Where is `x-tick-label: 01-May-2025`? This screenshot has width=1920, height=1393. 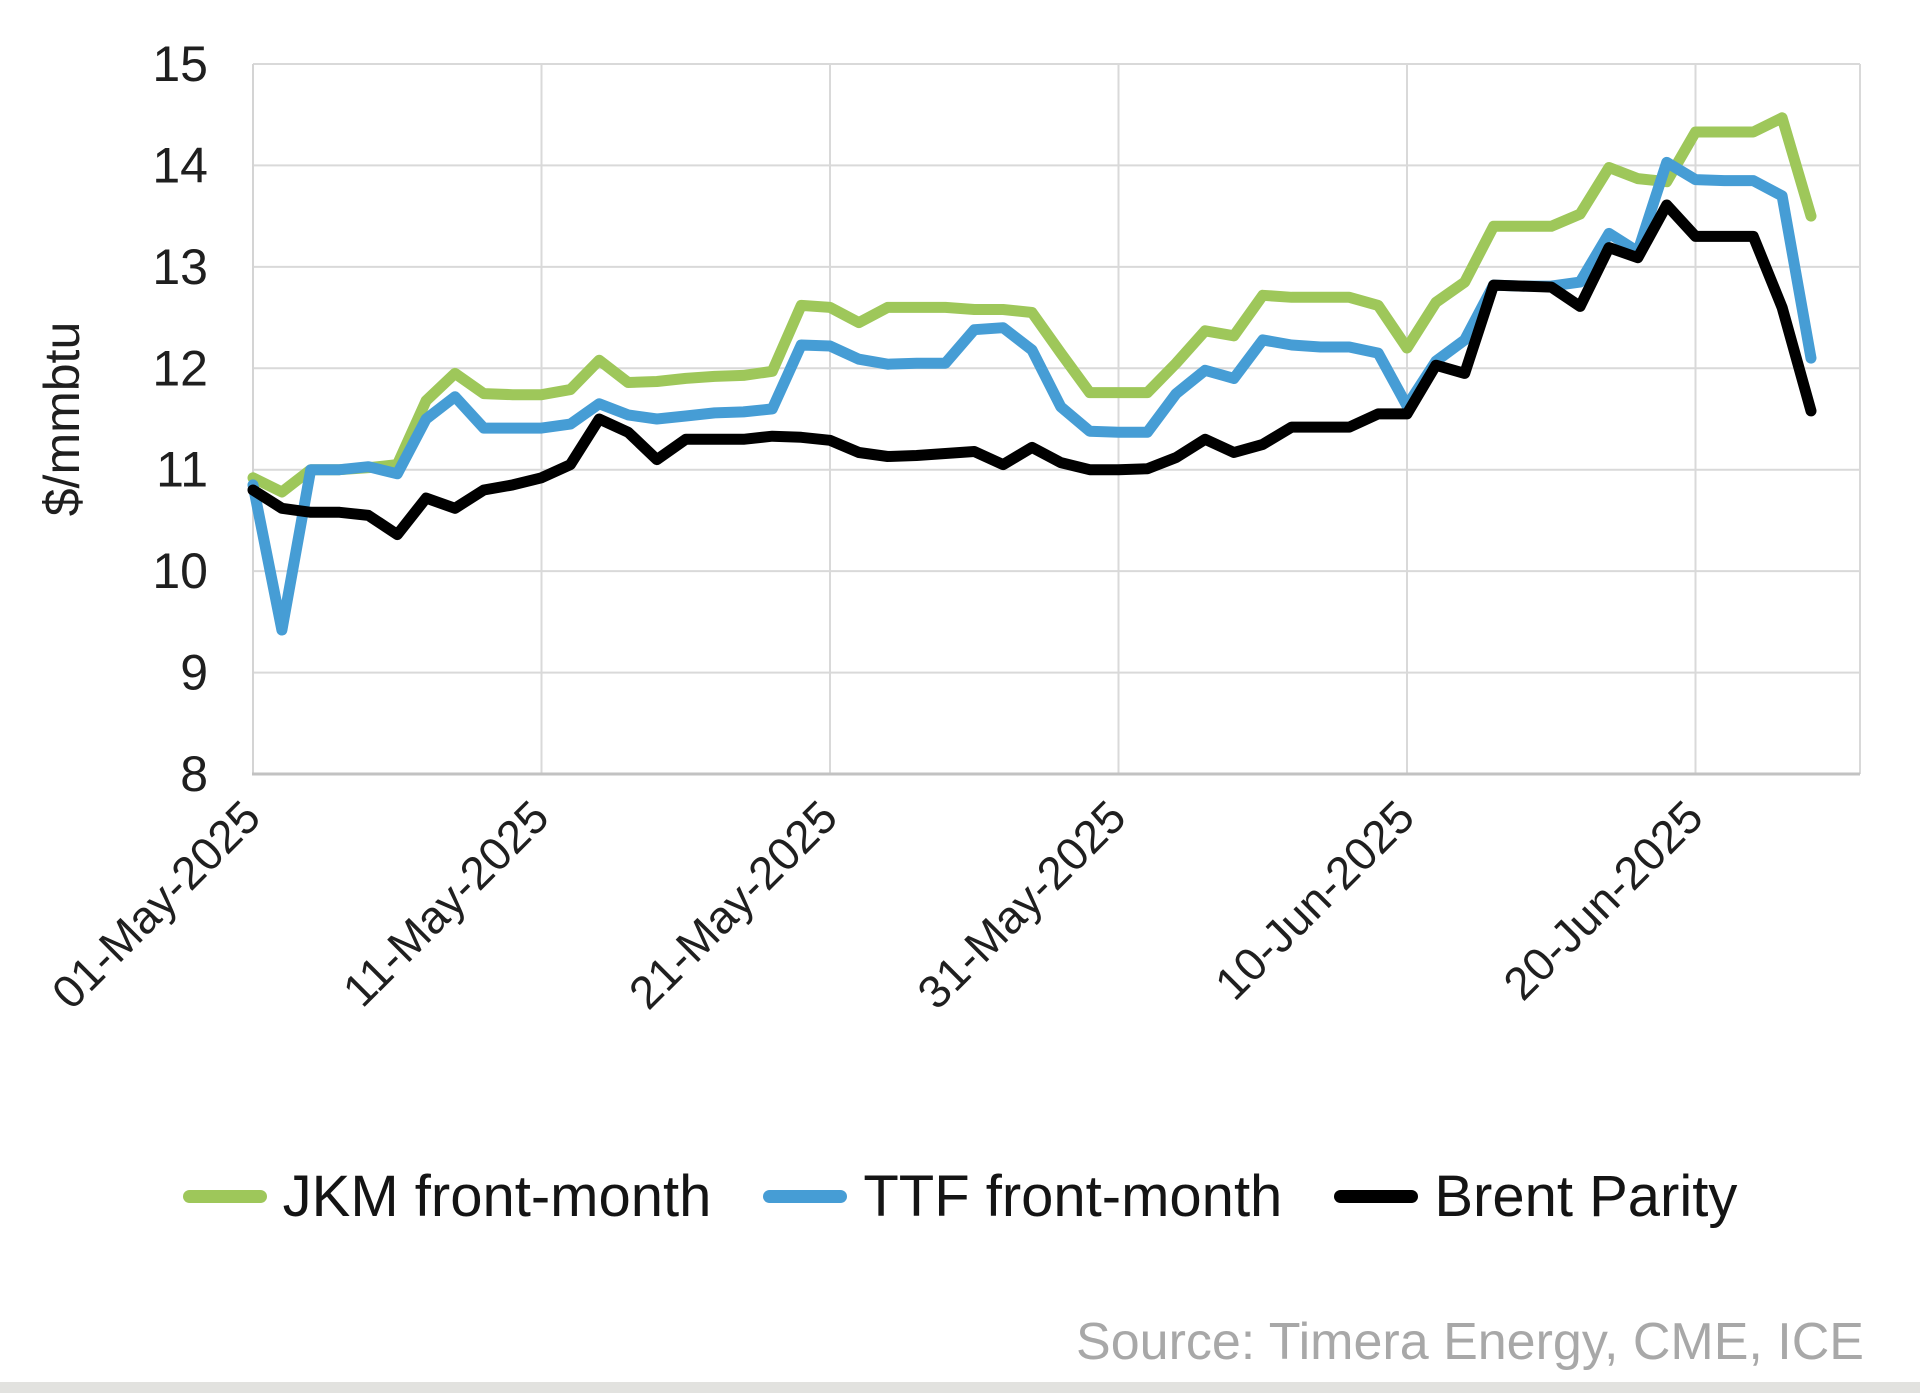 x-tick-label: 01-May-2025 is located at coordinates (156, 904).